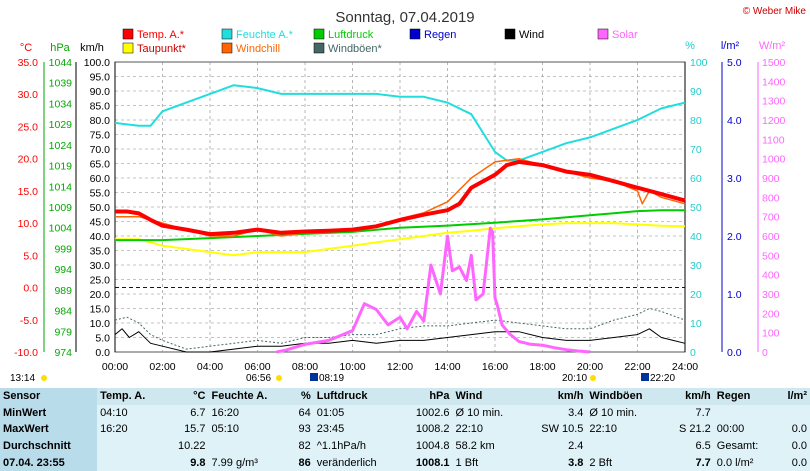 The width and height of the screenshot is (810, 471). I want to click on table-cell: 16:20, so click(131, 429).